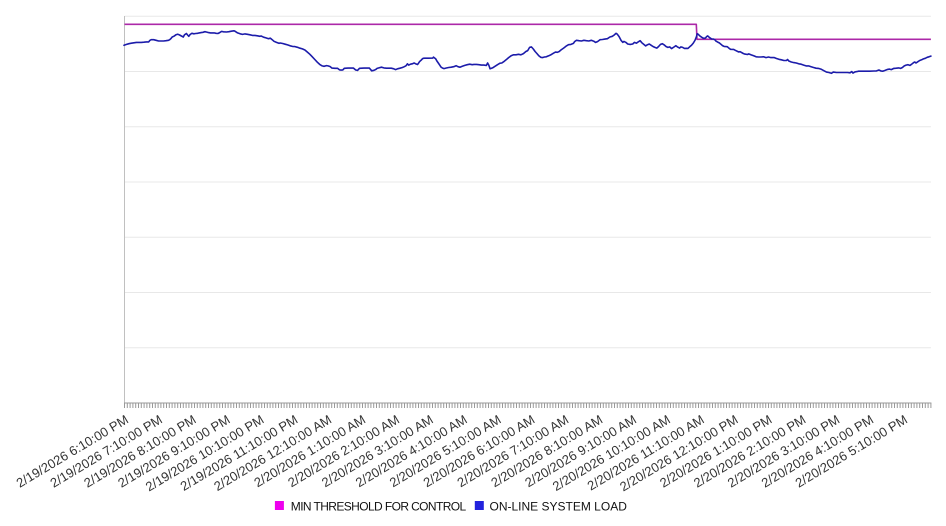 The image size is (946, 526). I want to click on svg-text: MIN THRESHOLD FOR CONTROL, so click(379, 507).